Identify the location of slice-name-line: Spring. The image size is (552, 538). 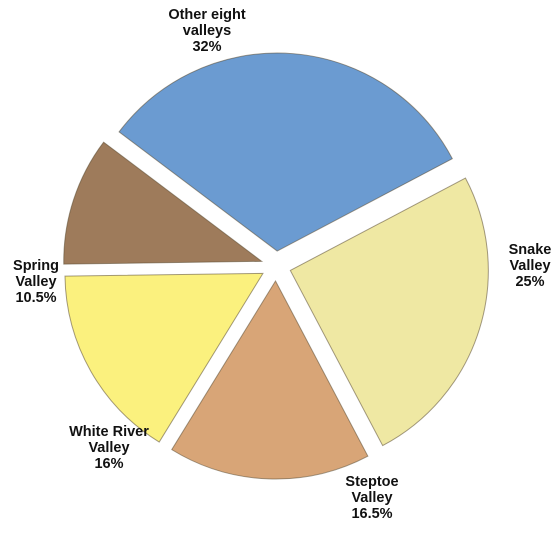
(36, 266).